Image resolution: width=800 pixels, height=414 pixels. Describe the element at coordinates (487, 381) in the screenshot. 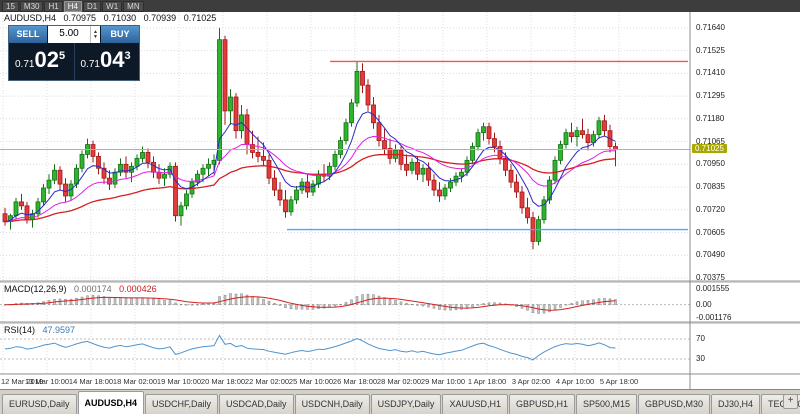

I see `date-axis-label: 1 Apr 18:00` at that location.